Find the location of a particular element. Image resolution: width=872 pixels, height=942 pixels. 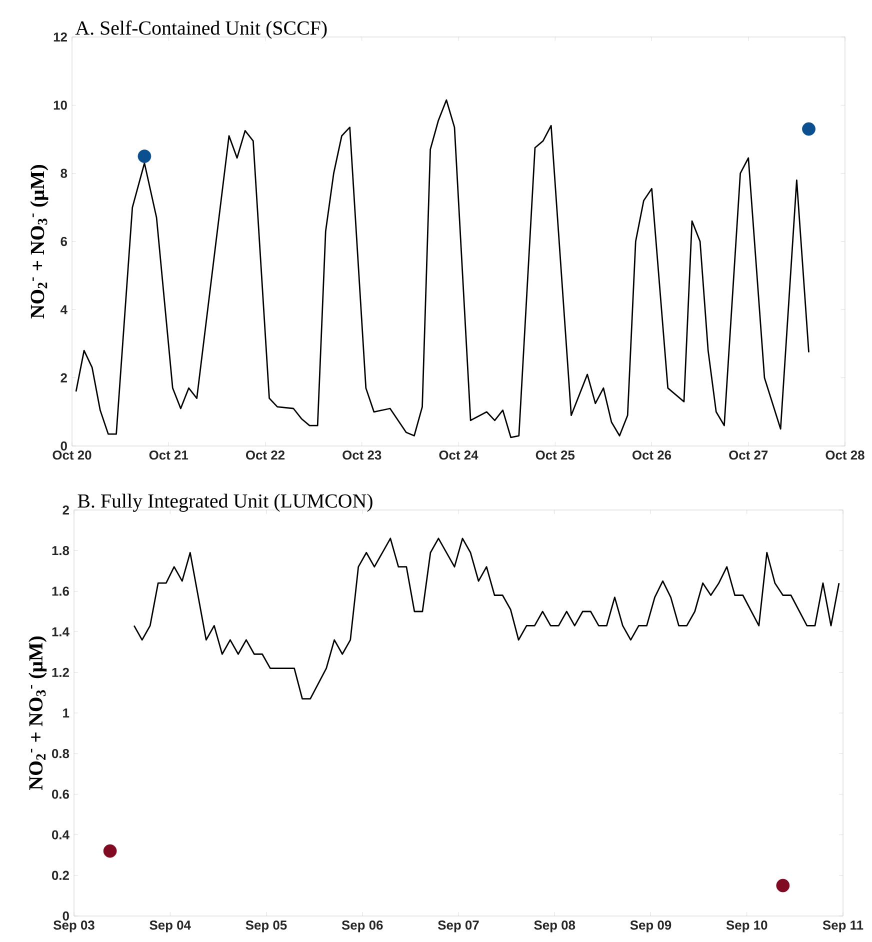

y-tick-label: 6 is located at coordinates (64, 241).